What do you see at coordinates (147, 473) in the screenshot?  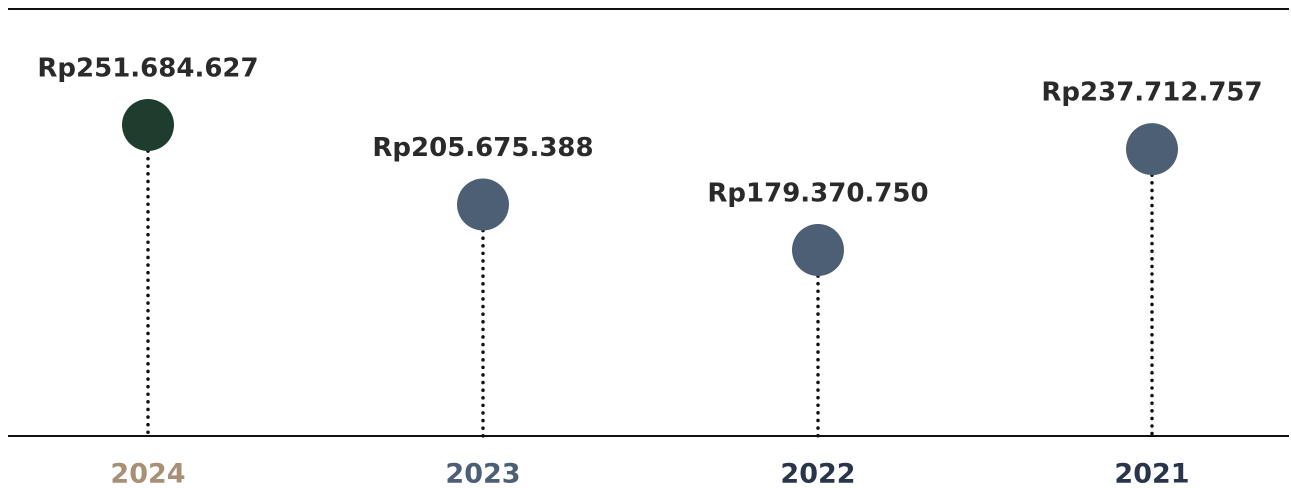 I see `category-label: 2024` at bounding box center [147, 473].